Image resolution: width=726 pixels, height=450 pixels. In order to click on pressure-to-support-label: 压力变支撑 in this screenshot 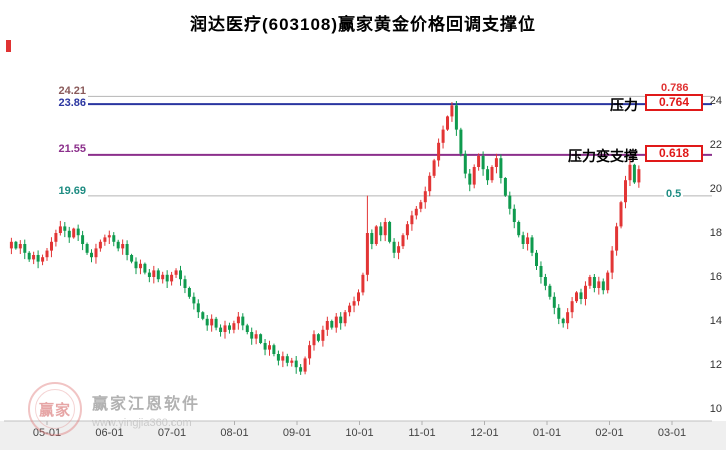, I will do `click(603, 155)`.